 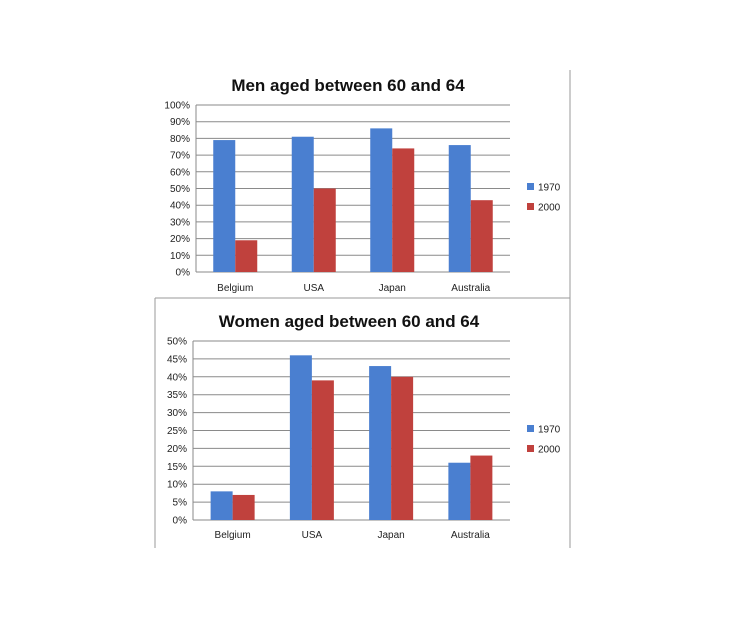 What do you see at coordinates (459, 208) in the screenshot?
I see `men-bar-australia-1970` at bounding box center [459, 208].